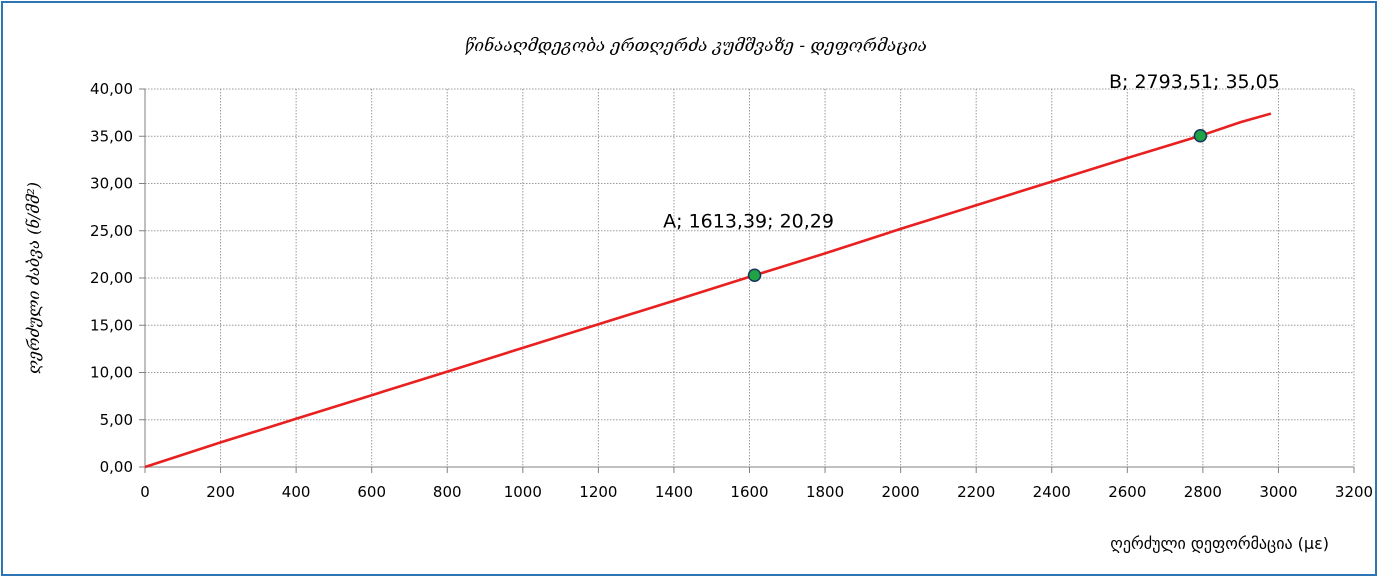 The height and width of the screenshot is (581, 1382). What do you see at coordinates (1194, 82) in the screenshot?
I see `annotation-label: B; 2793,51; 35,05` at bounding box center [1194, 82].